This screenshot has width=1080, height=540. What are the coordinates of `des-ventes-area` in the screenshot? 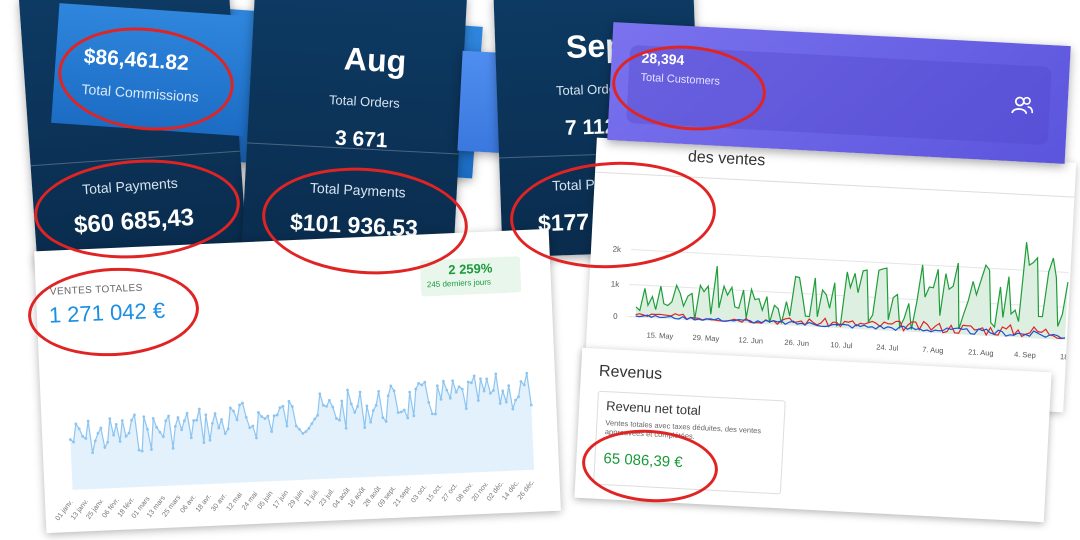 It's located at (851, 291).